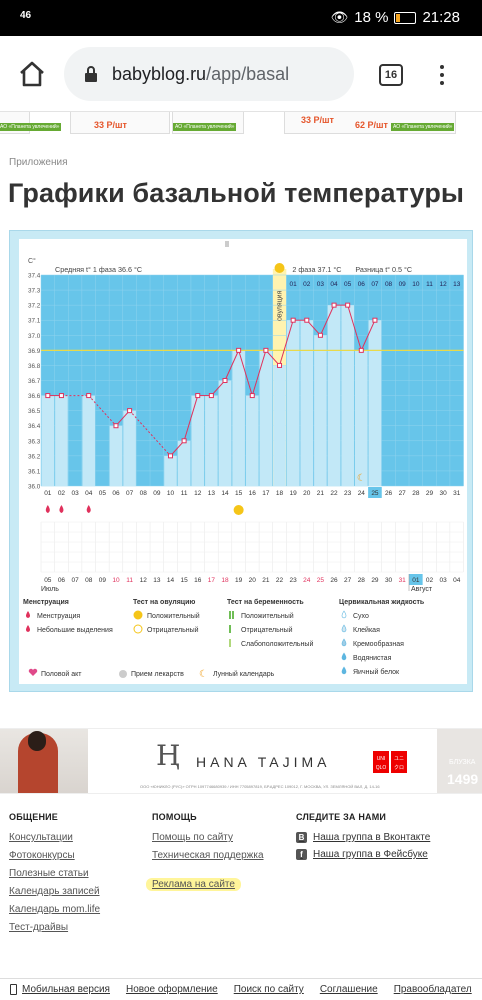 The image size is (482, 1000). What do you see at coordinates (375, 580) in the screenshot?
I see `date-label: 29` at bounding box center [375, 580].